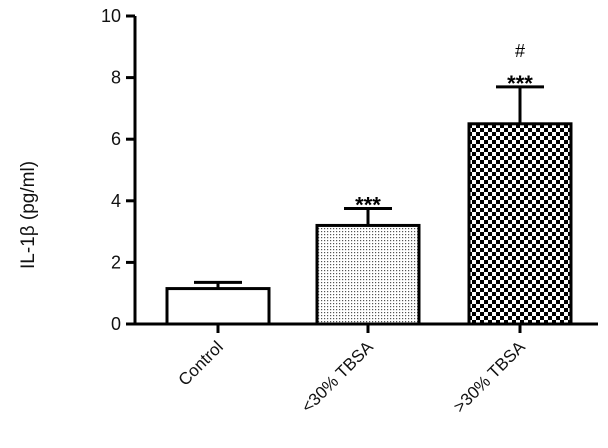  What do you see at coordinates (116, 139) in the screenshot?
I see `y-tick-label: 6` at bounding box center [116, 139].